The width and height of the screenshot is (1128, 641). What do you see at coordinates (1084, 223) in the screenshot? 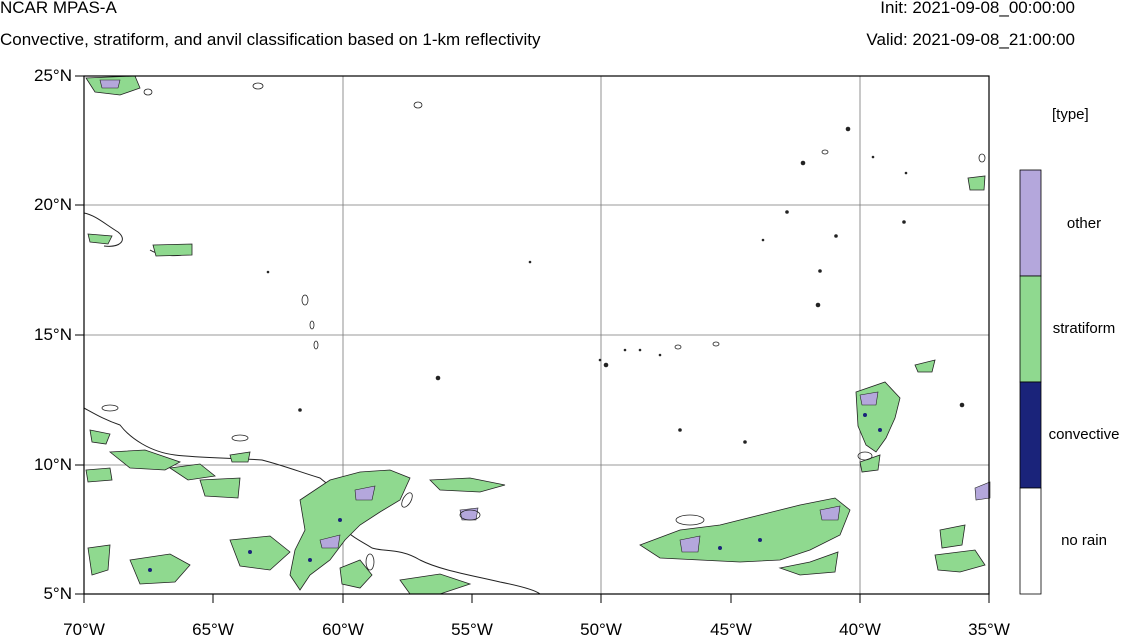
I see `legend-label-other: other` at bounding box center [1084, 223].